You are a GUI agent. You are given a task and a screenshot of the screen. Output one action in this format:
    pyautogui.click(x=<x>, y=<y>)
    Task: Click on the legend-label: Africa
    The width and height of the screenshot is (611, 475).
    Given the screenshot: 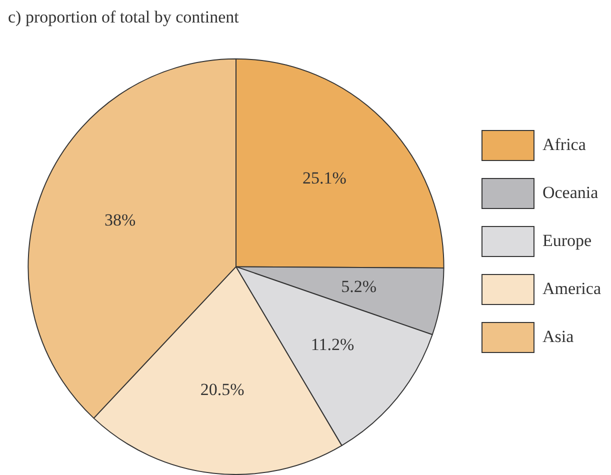 What is the action you would take?
    pyautogui.click(x=564, y=144)
    